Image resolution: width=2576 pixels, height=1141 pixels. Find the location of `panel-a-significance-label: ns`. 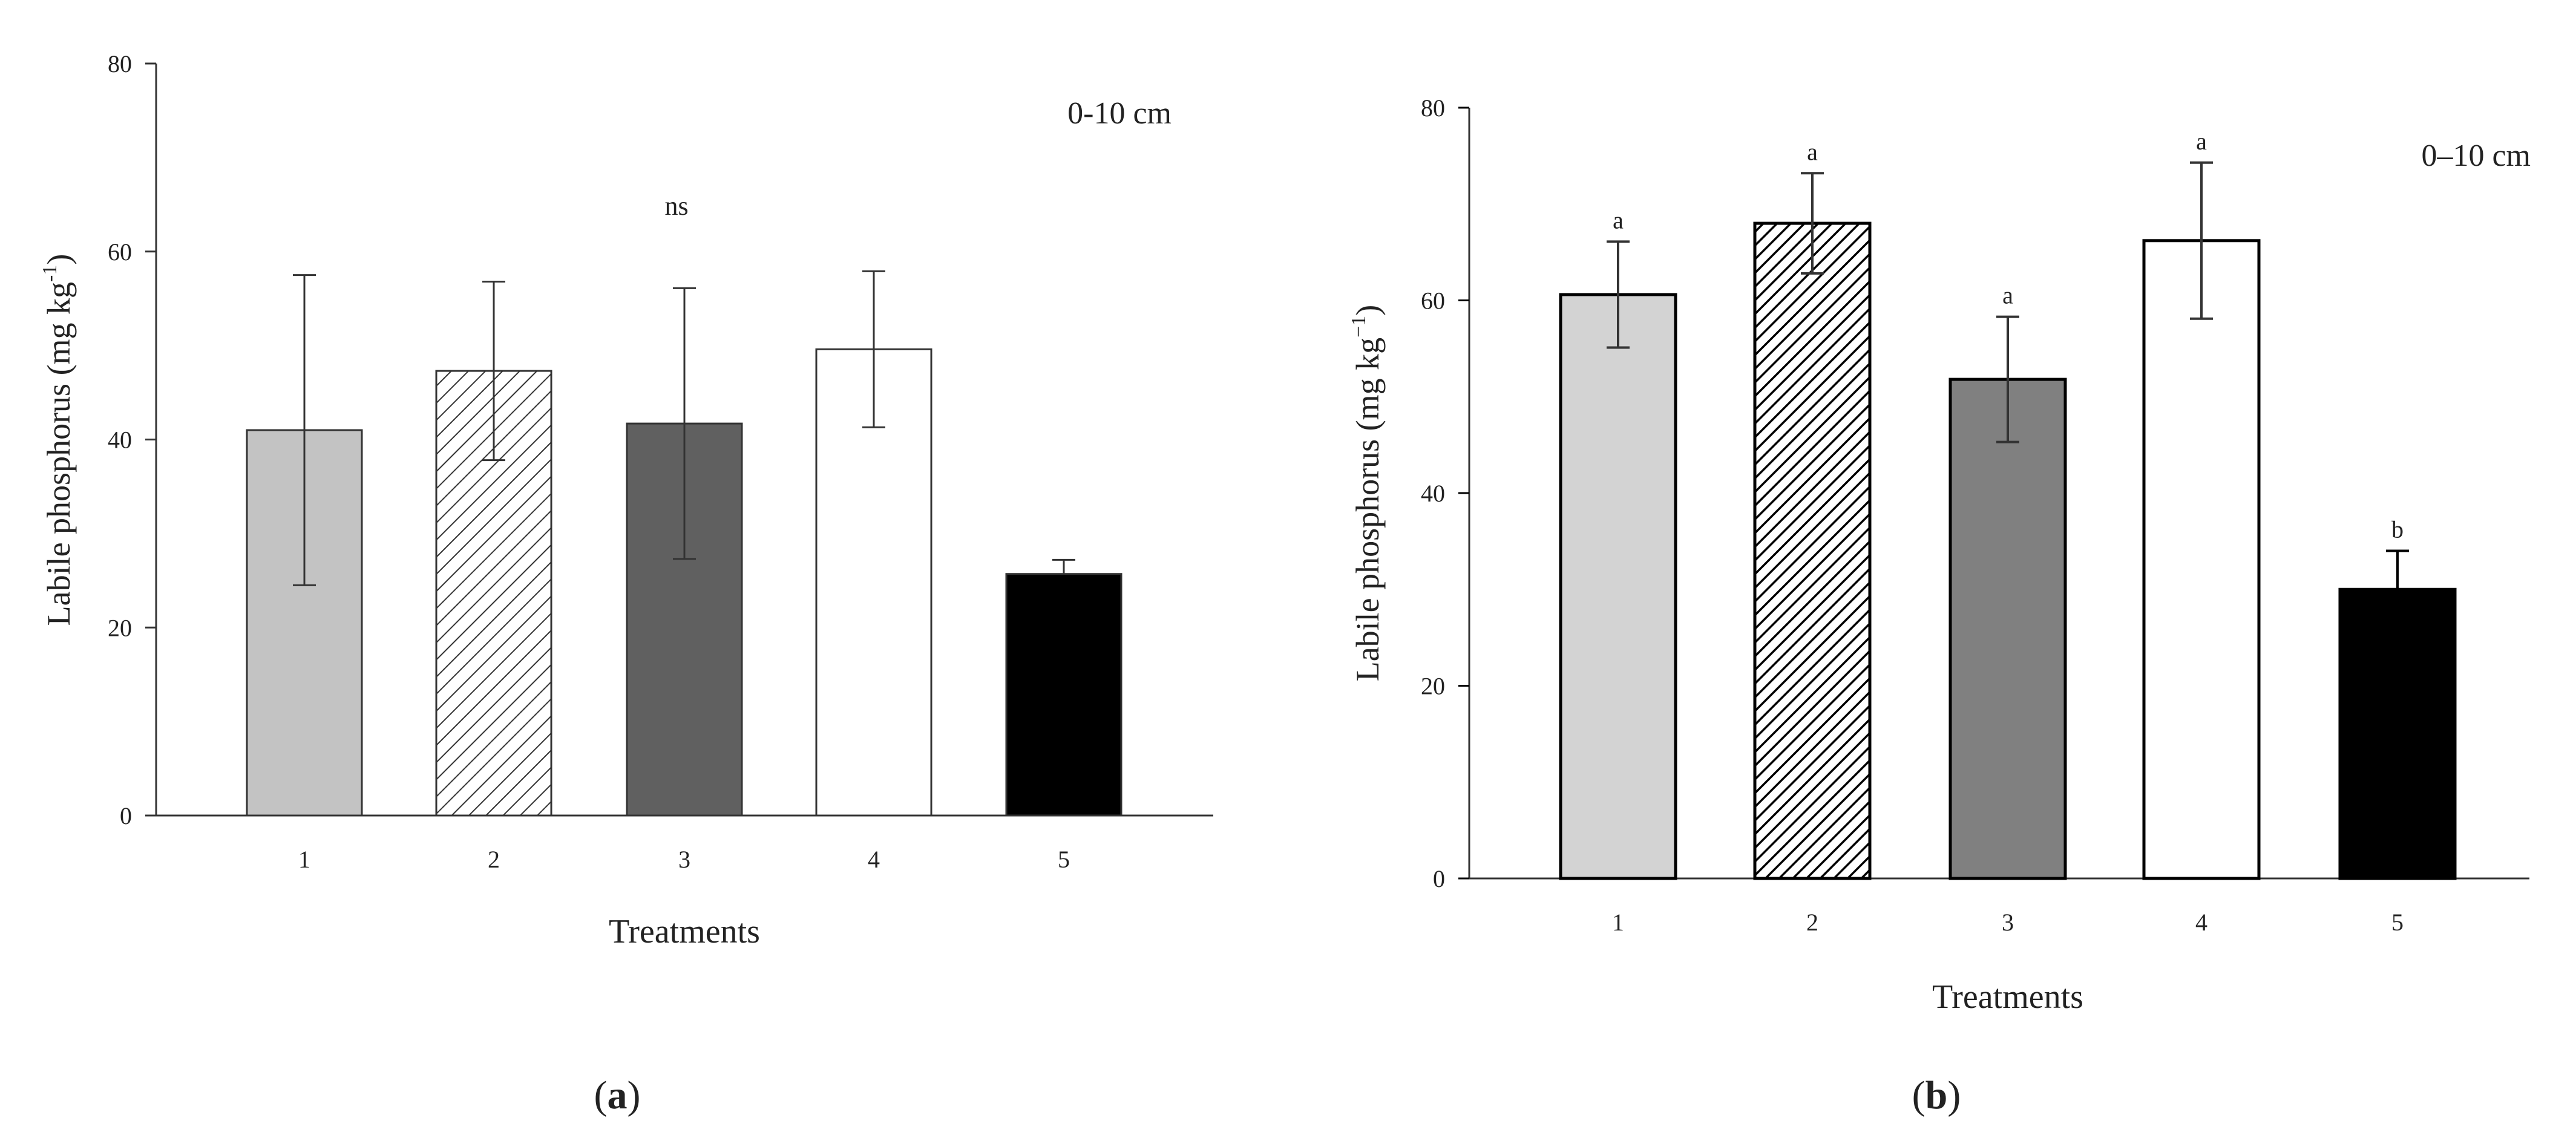

panel-a-significance-label: ns is located at coordinates (676, 206).